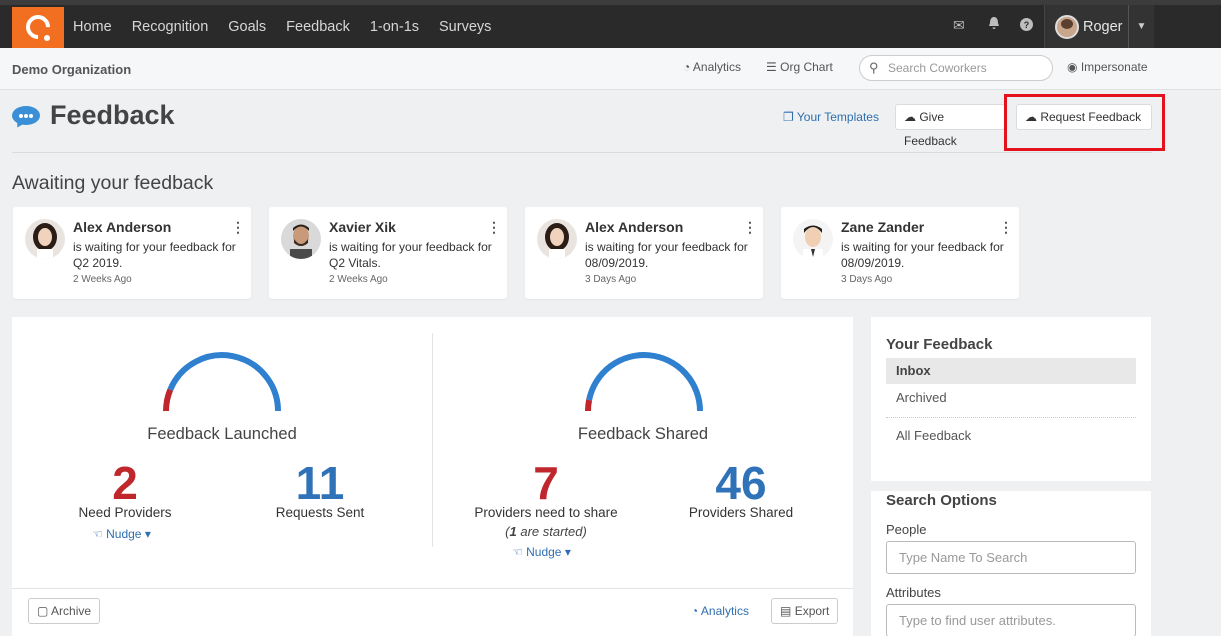 Image resolution: width=1221 pixels, height=636 pixels. Describe the element at coordinates (1011, 620) in the screenshot. I see `attributes-search-input: Type to find user attributes.` at that location.